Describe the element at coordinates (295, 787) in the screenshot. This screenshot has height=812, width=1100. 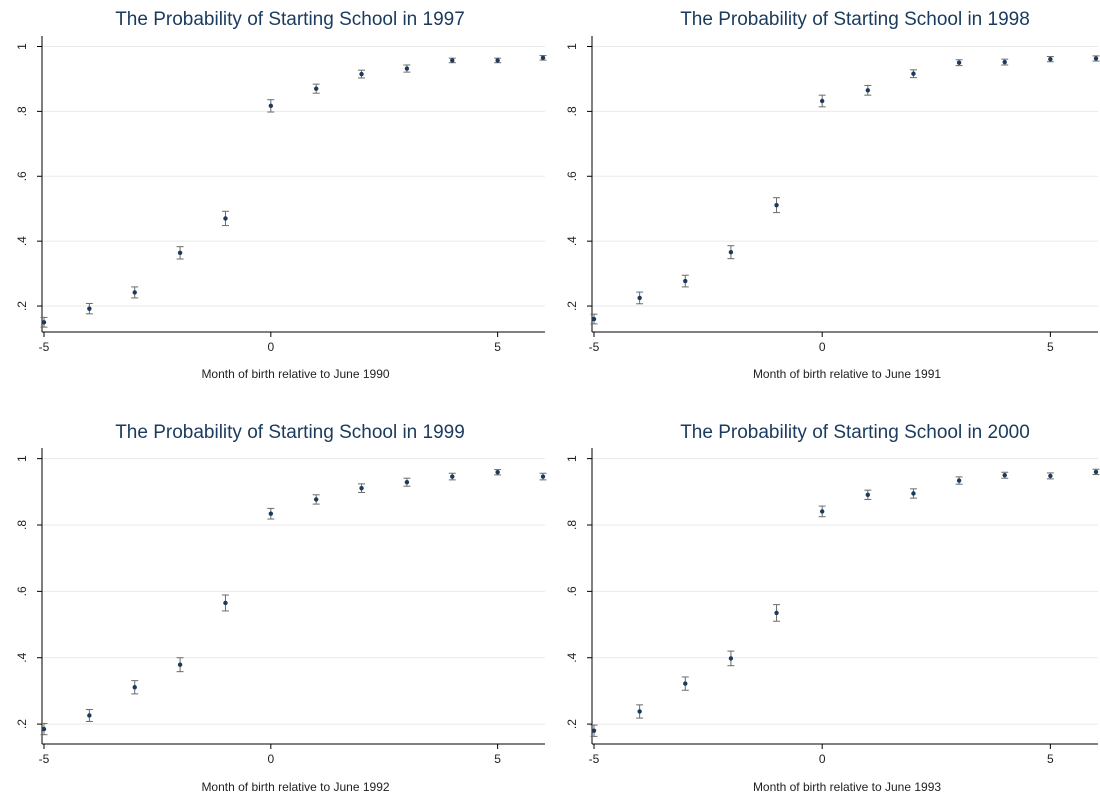
I see `x-axis-label: Month of birth relative to June 1992` at that location.